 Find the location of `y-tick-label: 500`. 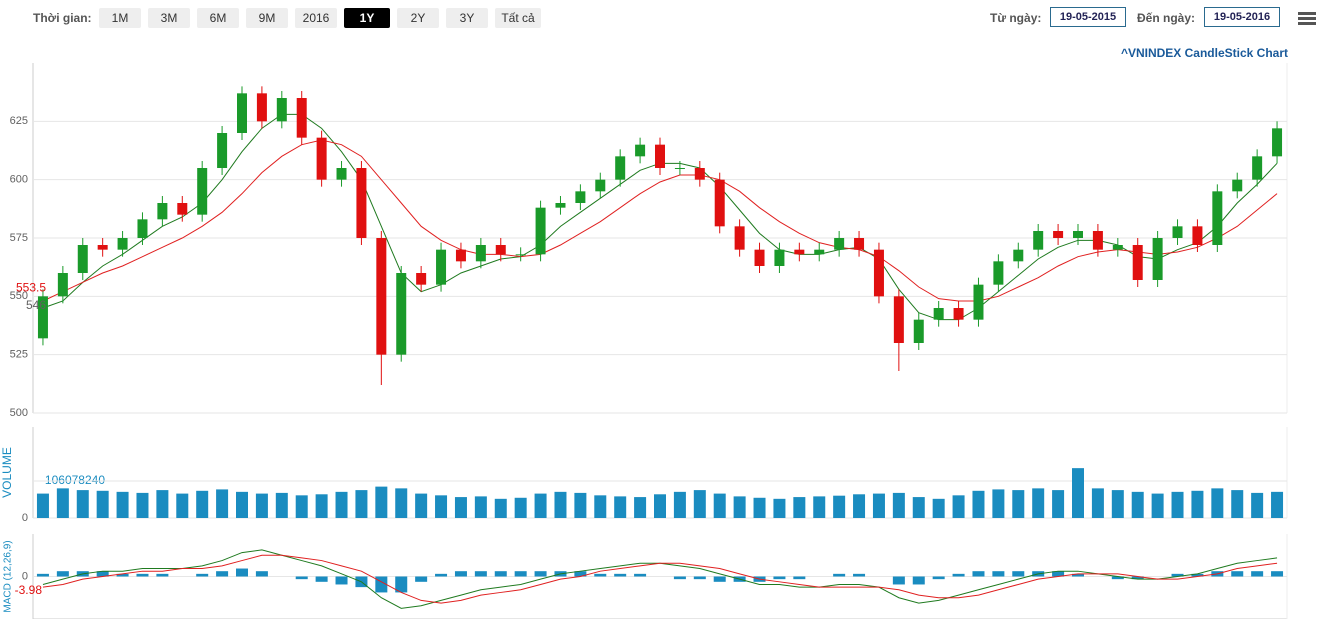

y-tick-label: 500 is located at coordinates (19, 413).